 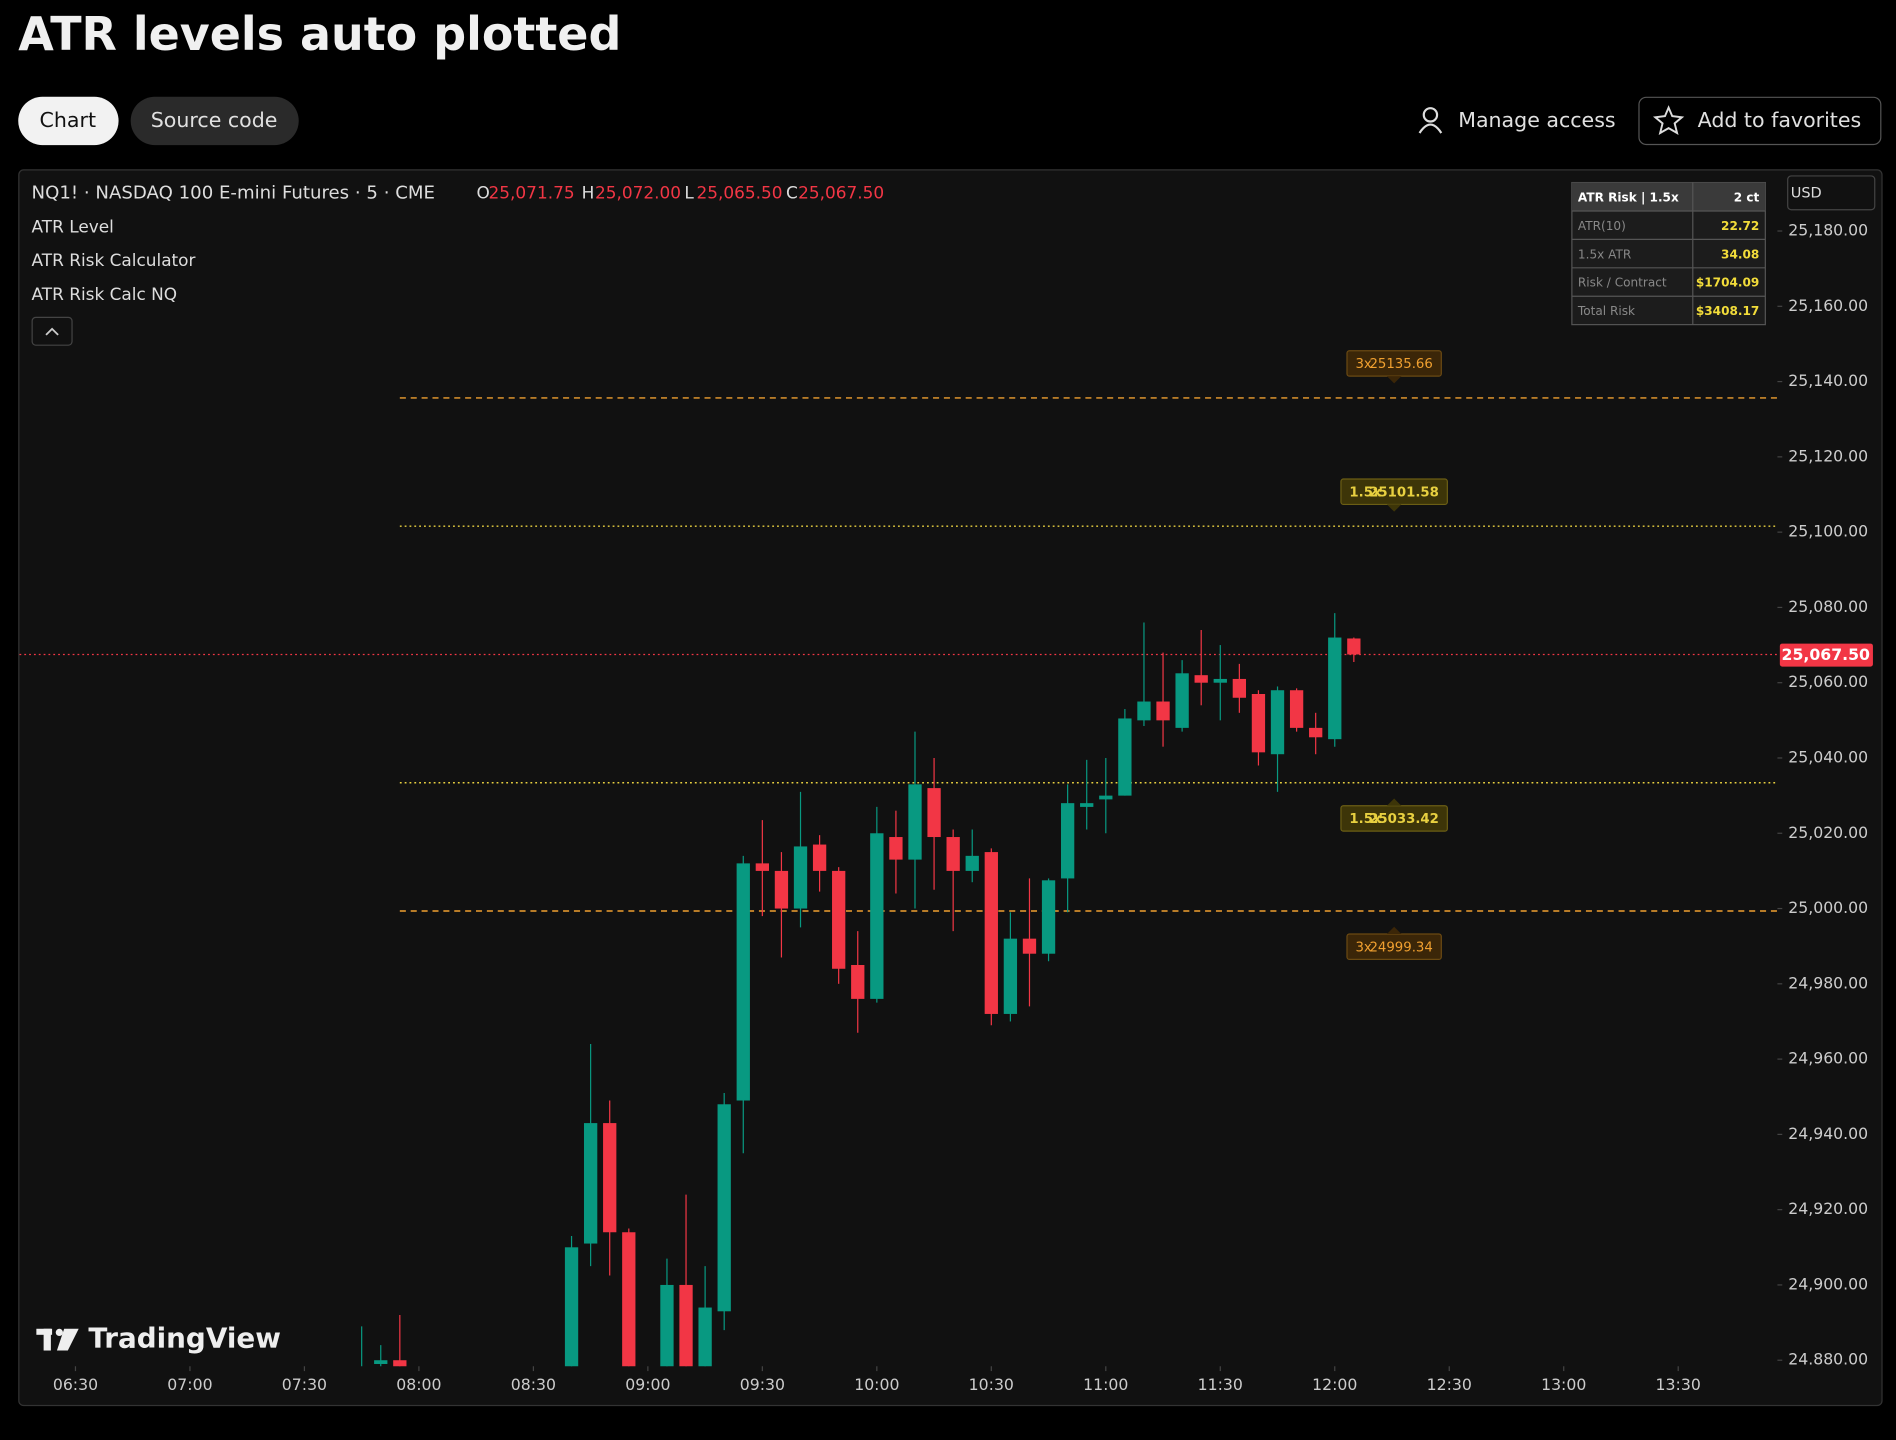 What do you see at coordinates (1828, 1359) in the screenshot?
I see `y-tick-label: 24.880.00` at bounding box center [1828, 1359].